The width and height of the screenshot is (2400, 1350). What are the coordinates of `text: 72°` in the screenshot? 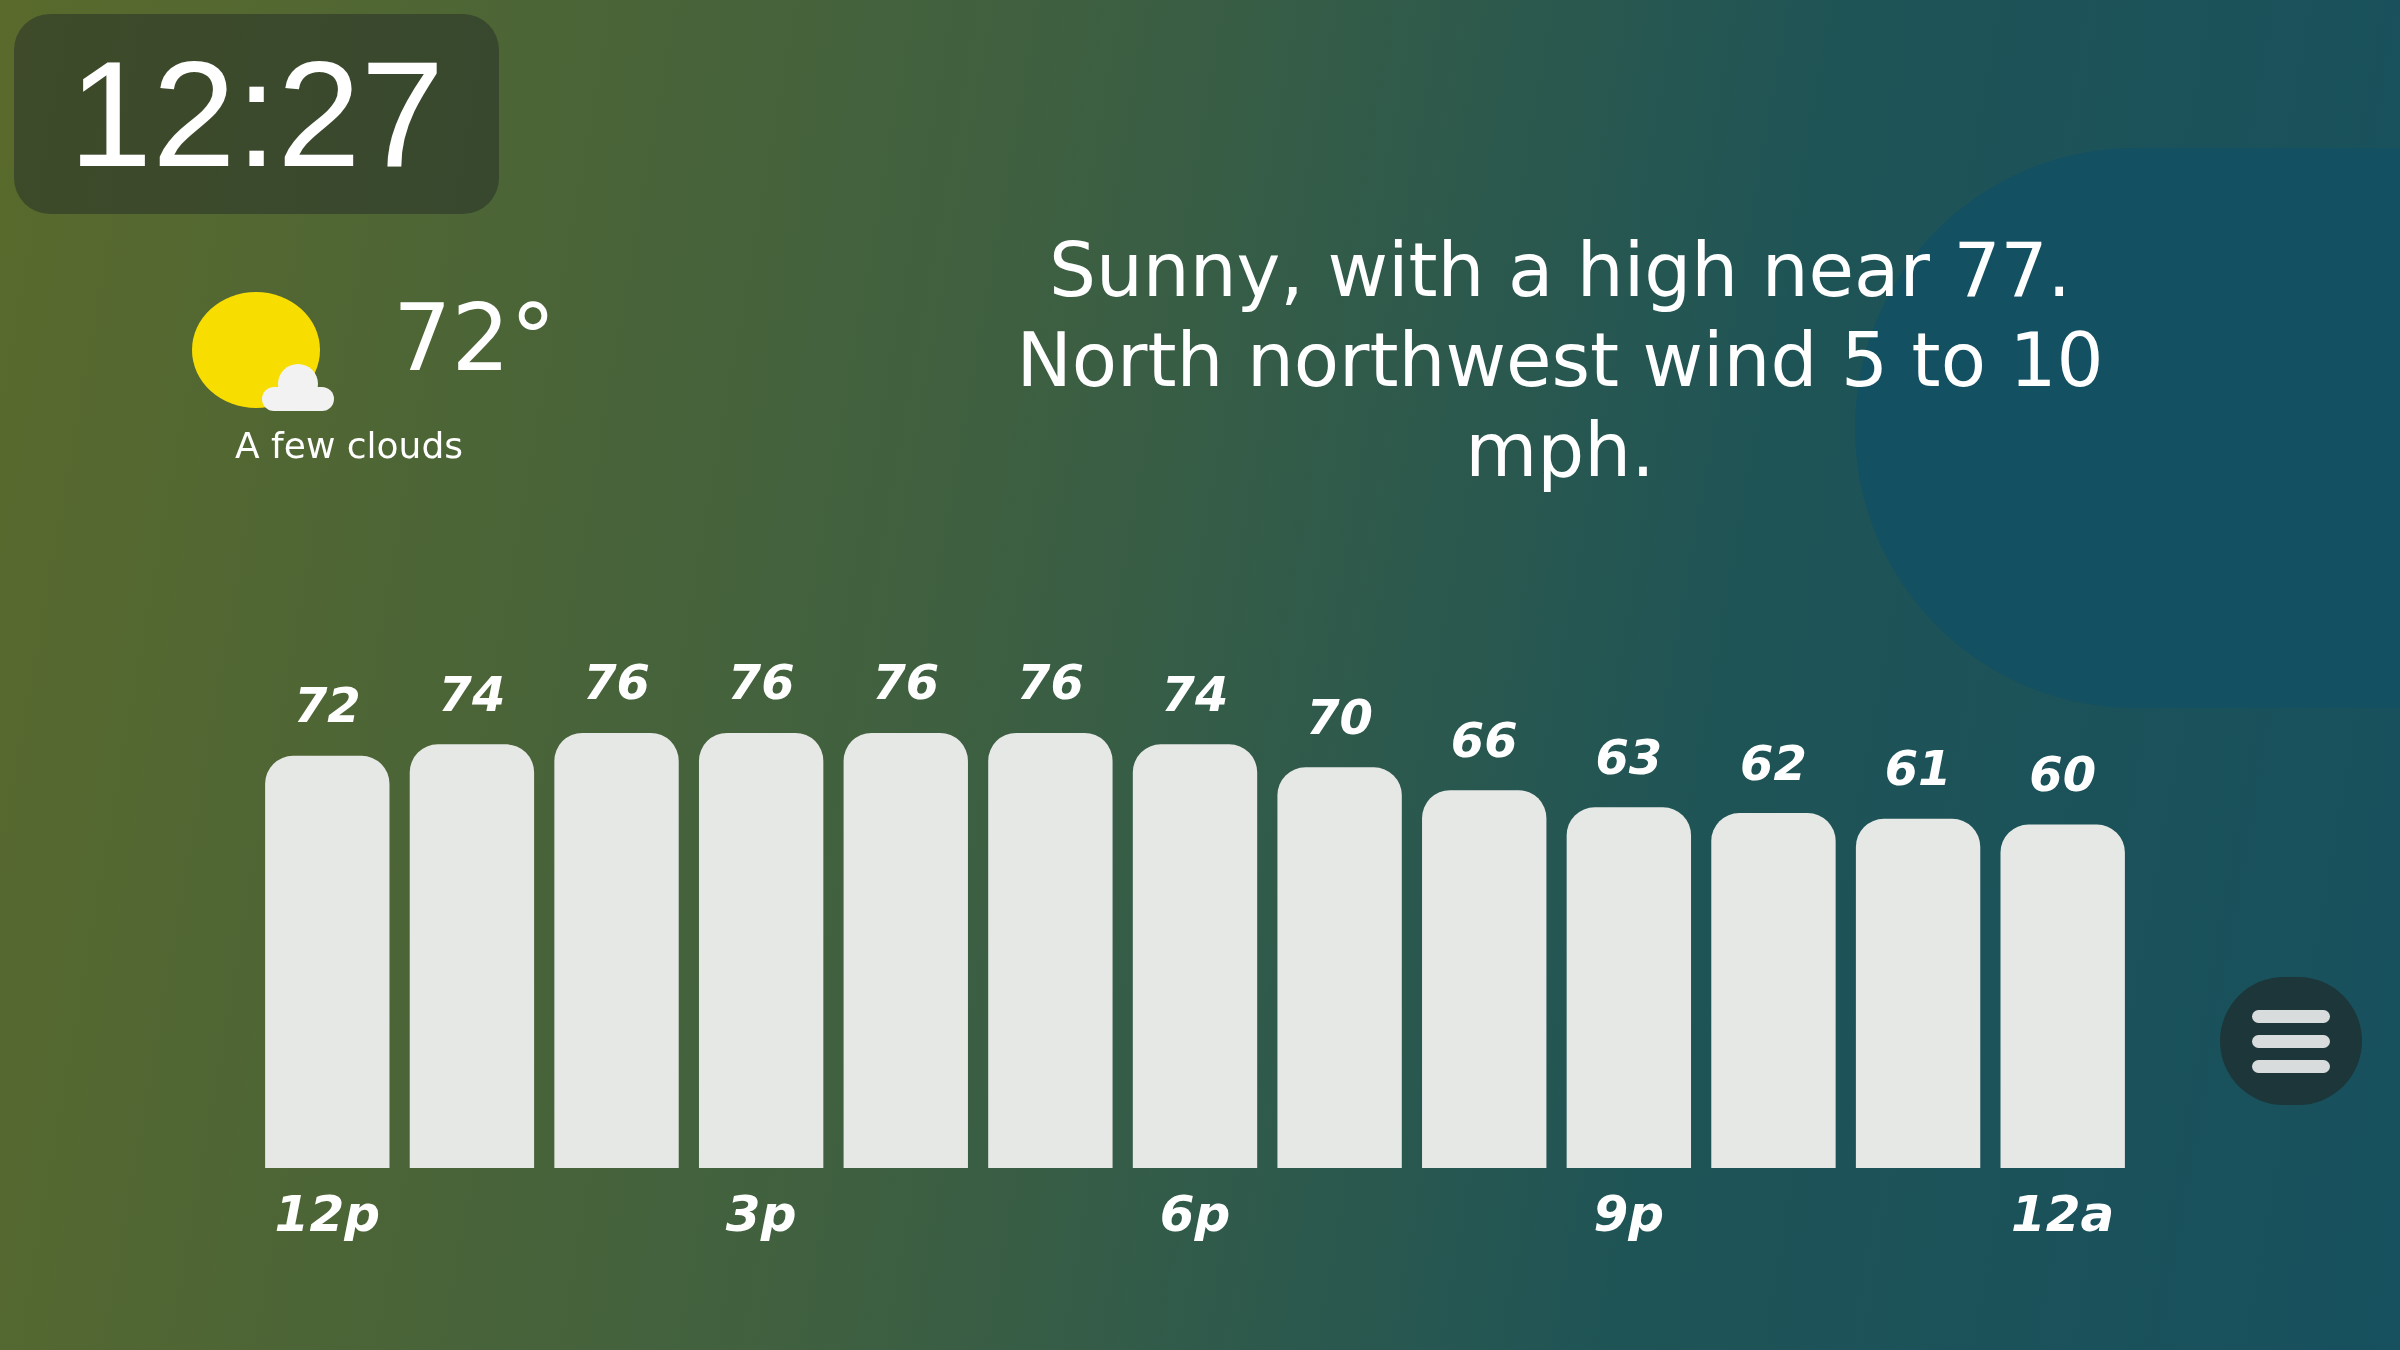 It's located at (475, 338).